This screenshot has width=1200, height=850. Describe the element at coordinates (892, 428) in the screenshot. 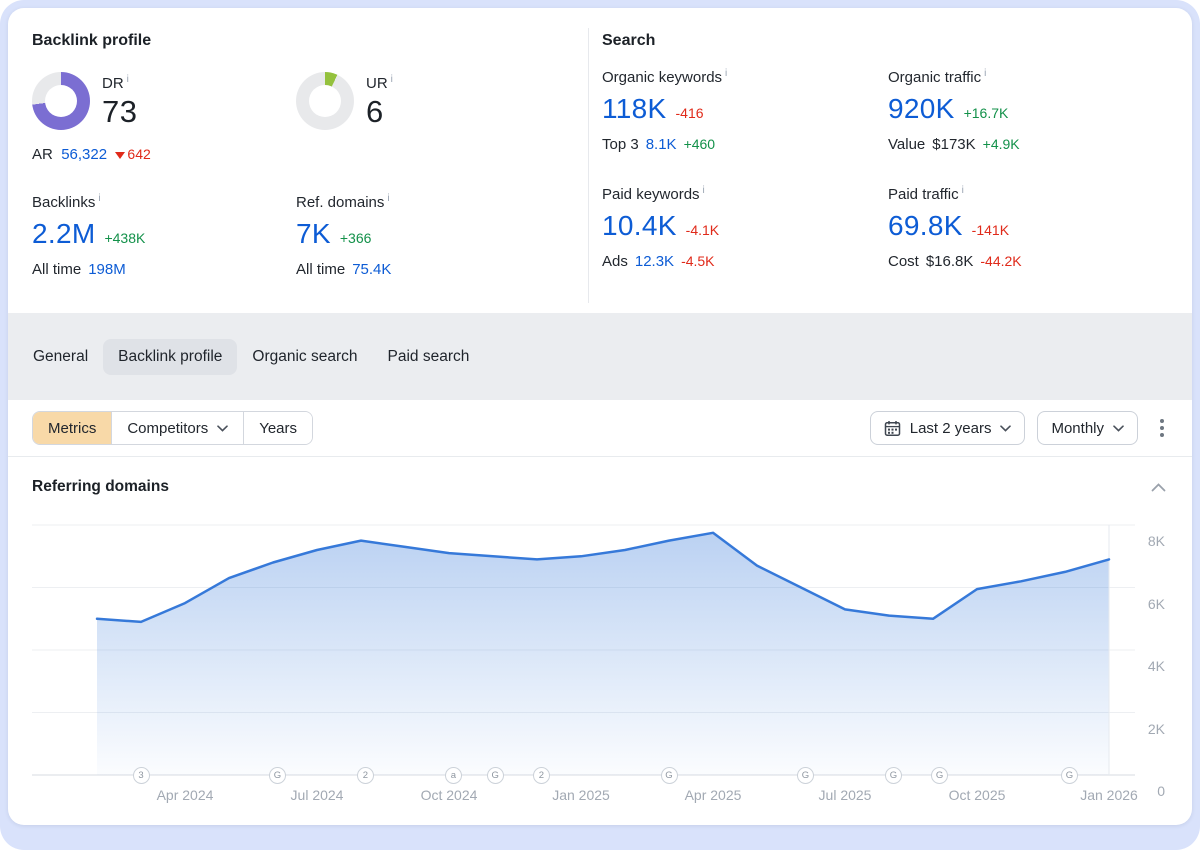

I see `calendar-icon` at that location.